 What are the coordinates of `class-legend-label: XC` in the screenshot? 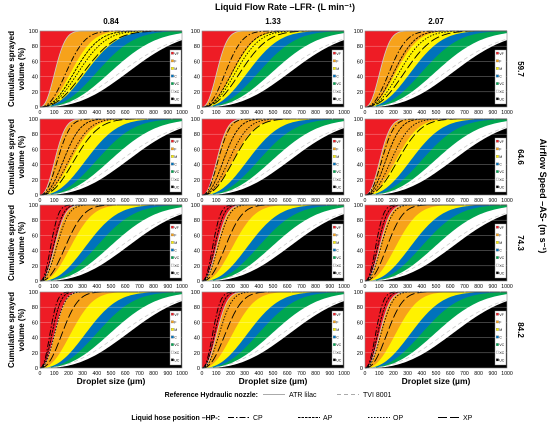 It's located at (176, 92).